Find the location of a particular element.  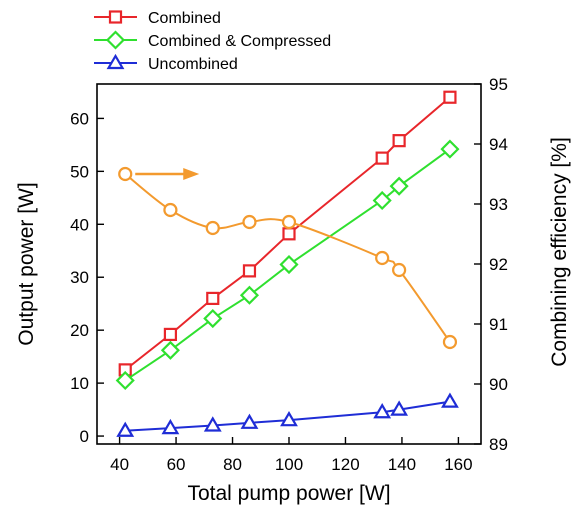

legend-label-2: Uncombined is located at coordinates (193, 64).